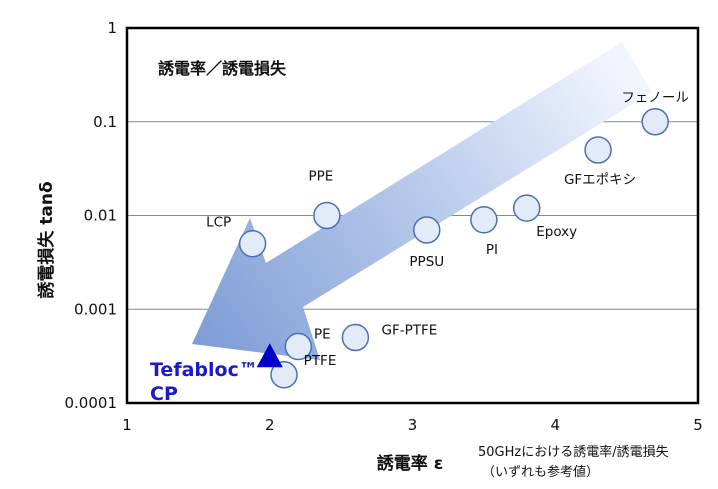  I want to click on point-label: LCP, so click(218, 223).